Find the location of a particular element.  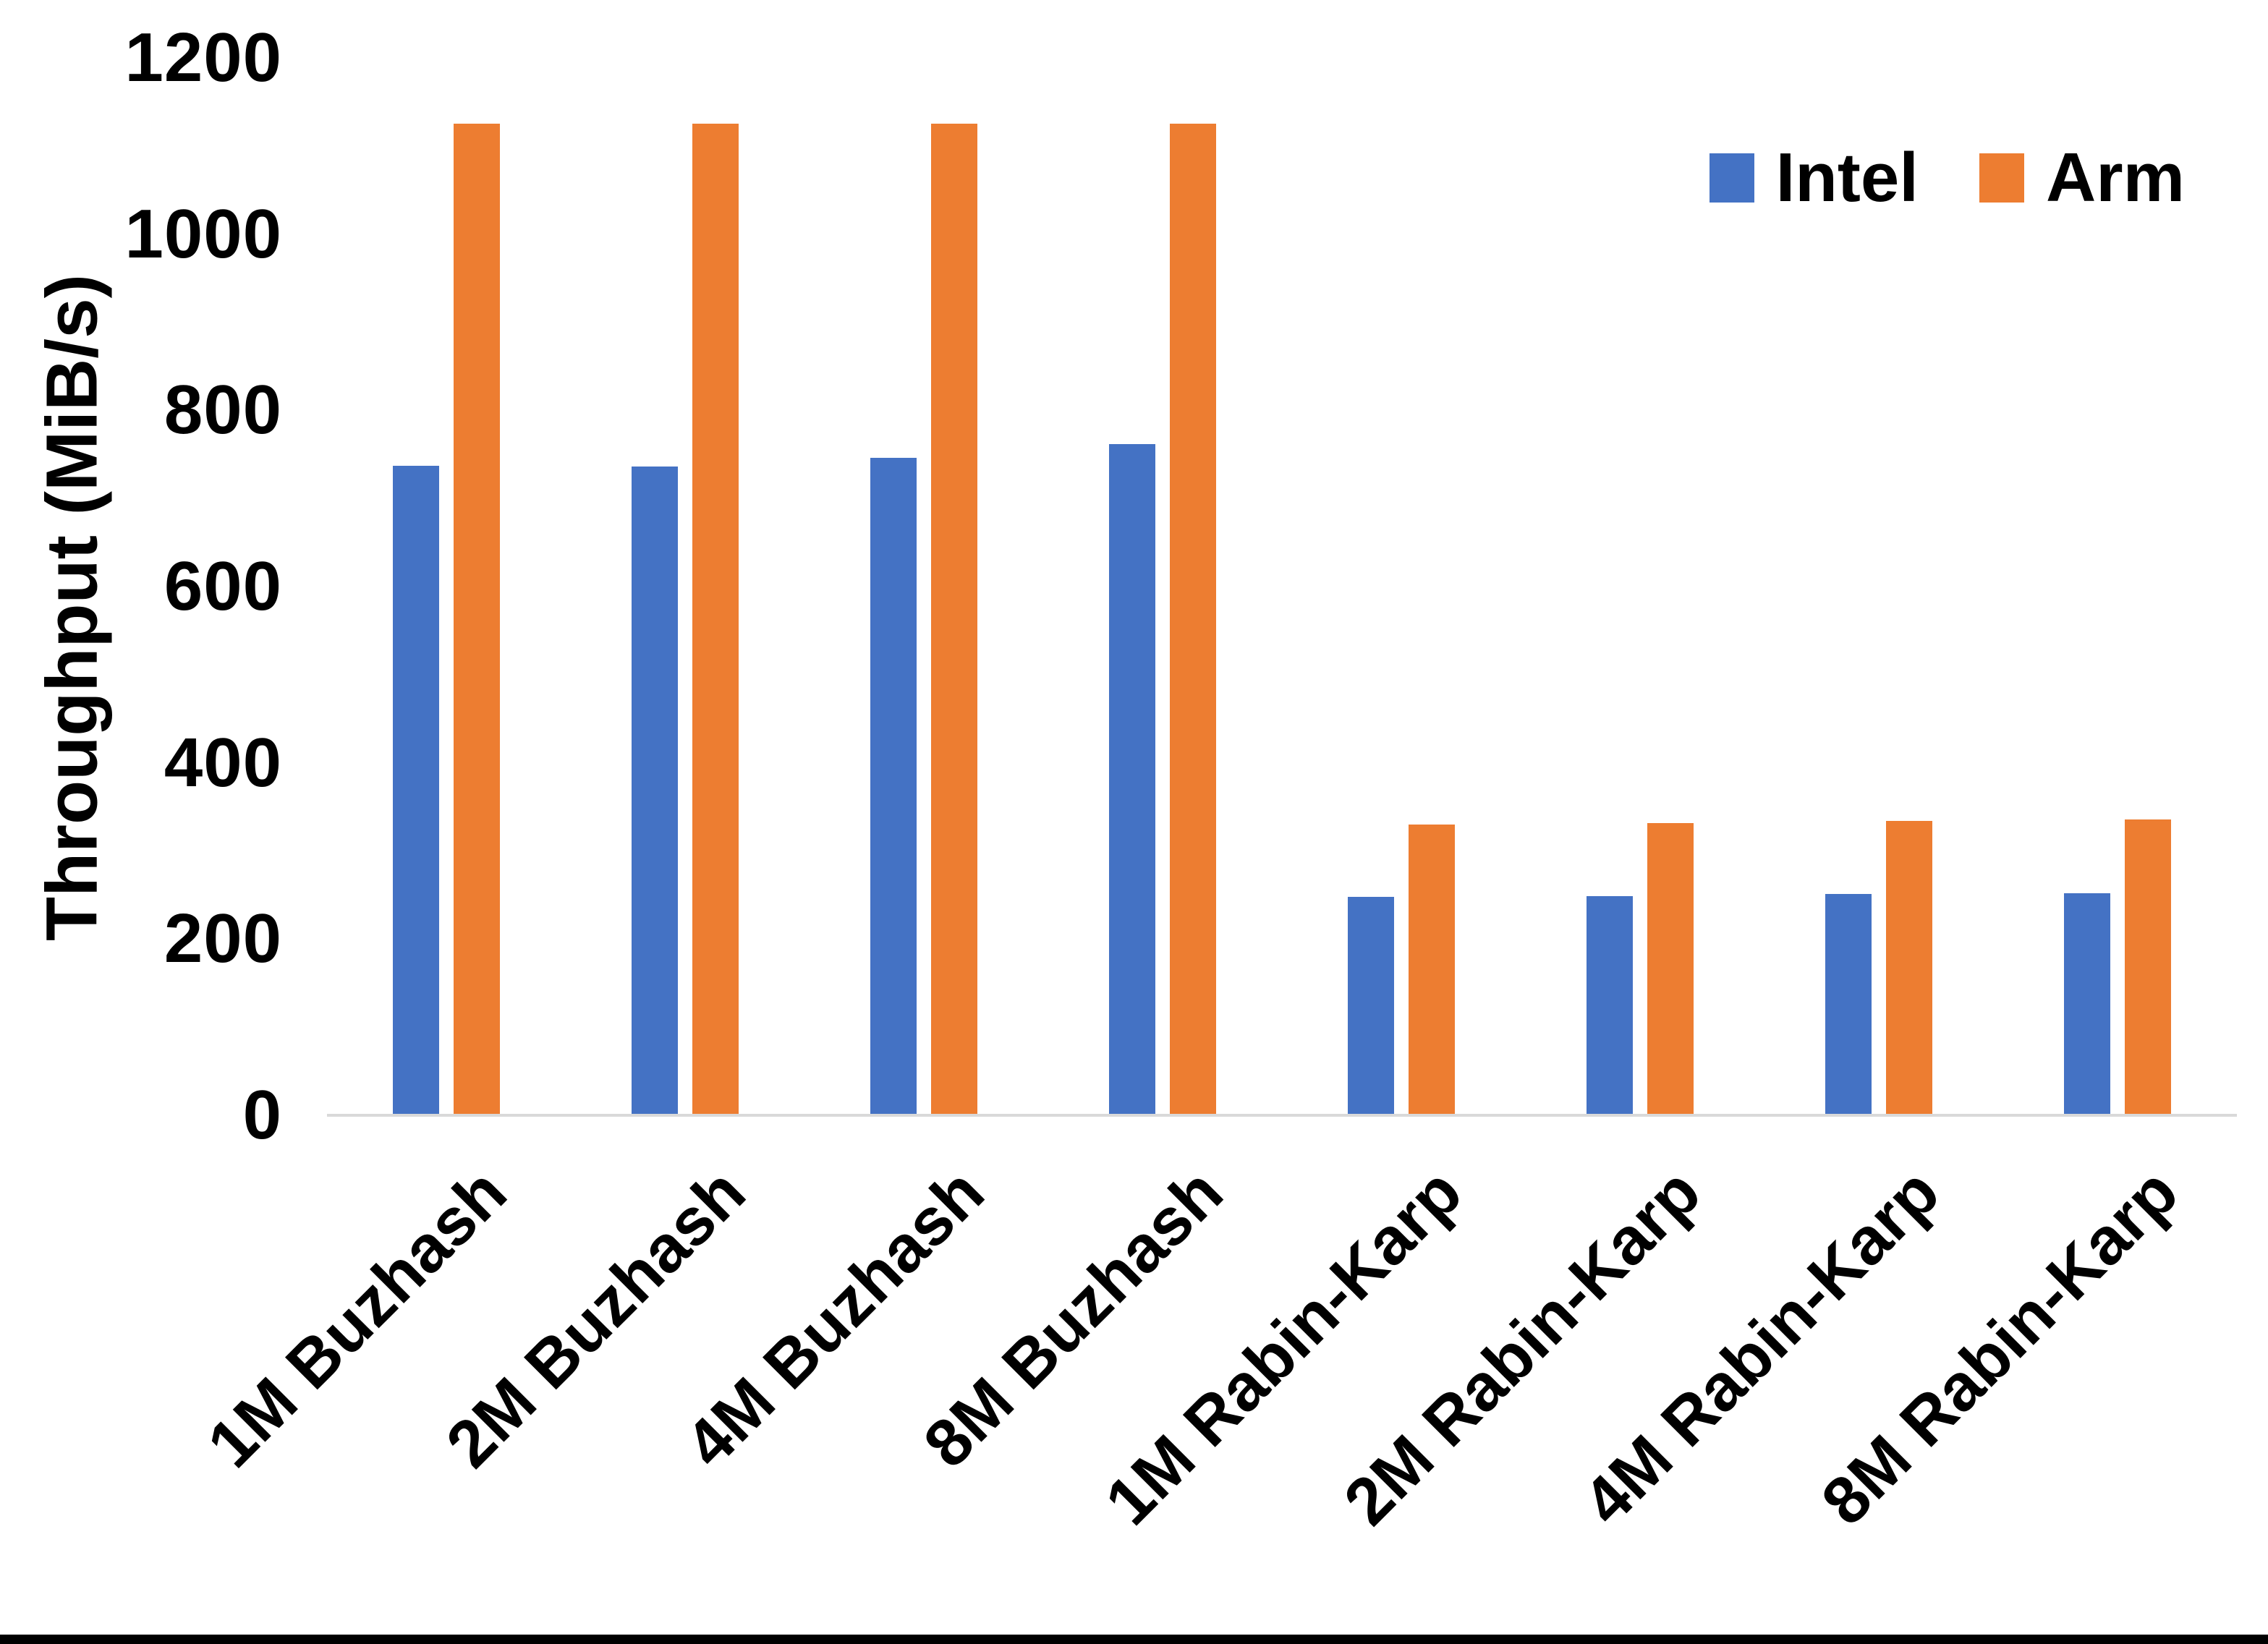

bar-arm-1m-buzhash is located at coordinates (477, 619).